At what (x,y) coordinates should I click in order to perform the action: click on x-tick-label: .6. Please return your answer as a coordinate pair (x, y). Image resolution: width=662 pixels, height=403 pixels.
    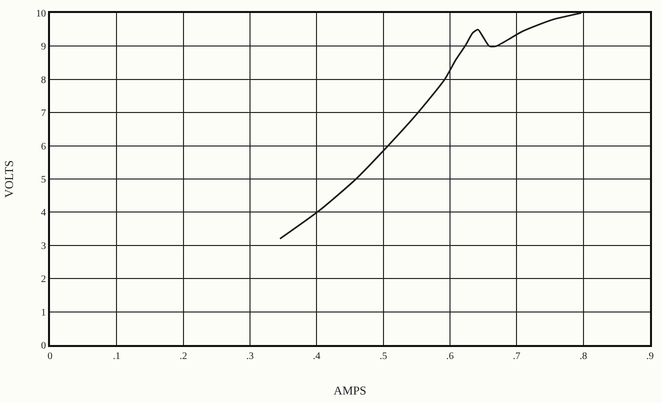
    Looking at the image, I should click on (450, 356).